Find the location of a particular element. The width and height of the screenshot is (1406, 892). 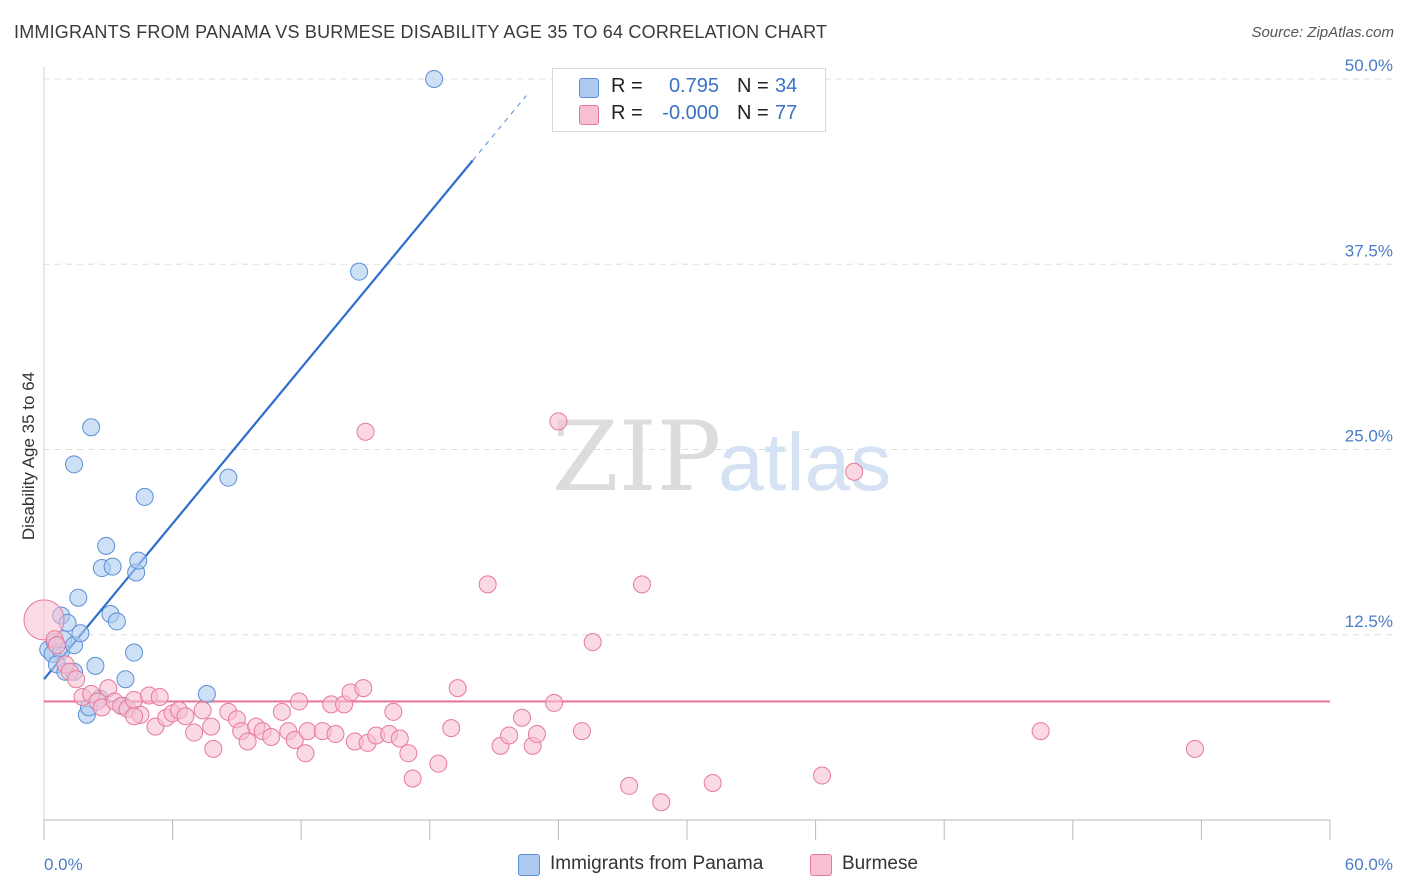

x-tick-label: 0.0% is located at coordinates (63, 864).